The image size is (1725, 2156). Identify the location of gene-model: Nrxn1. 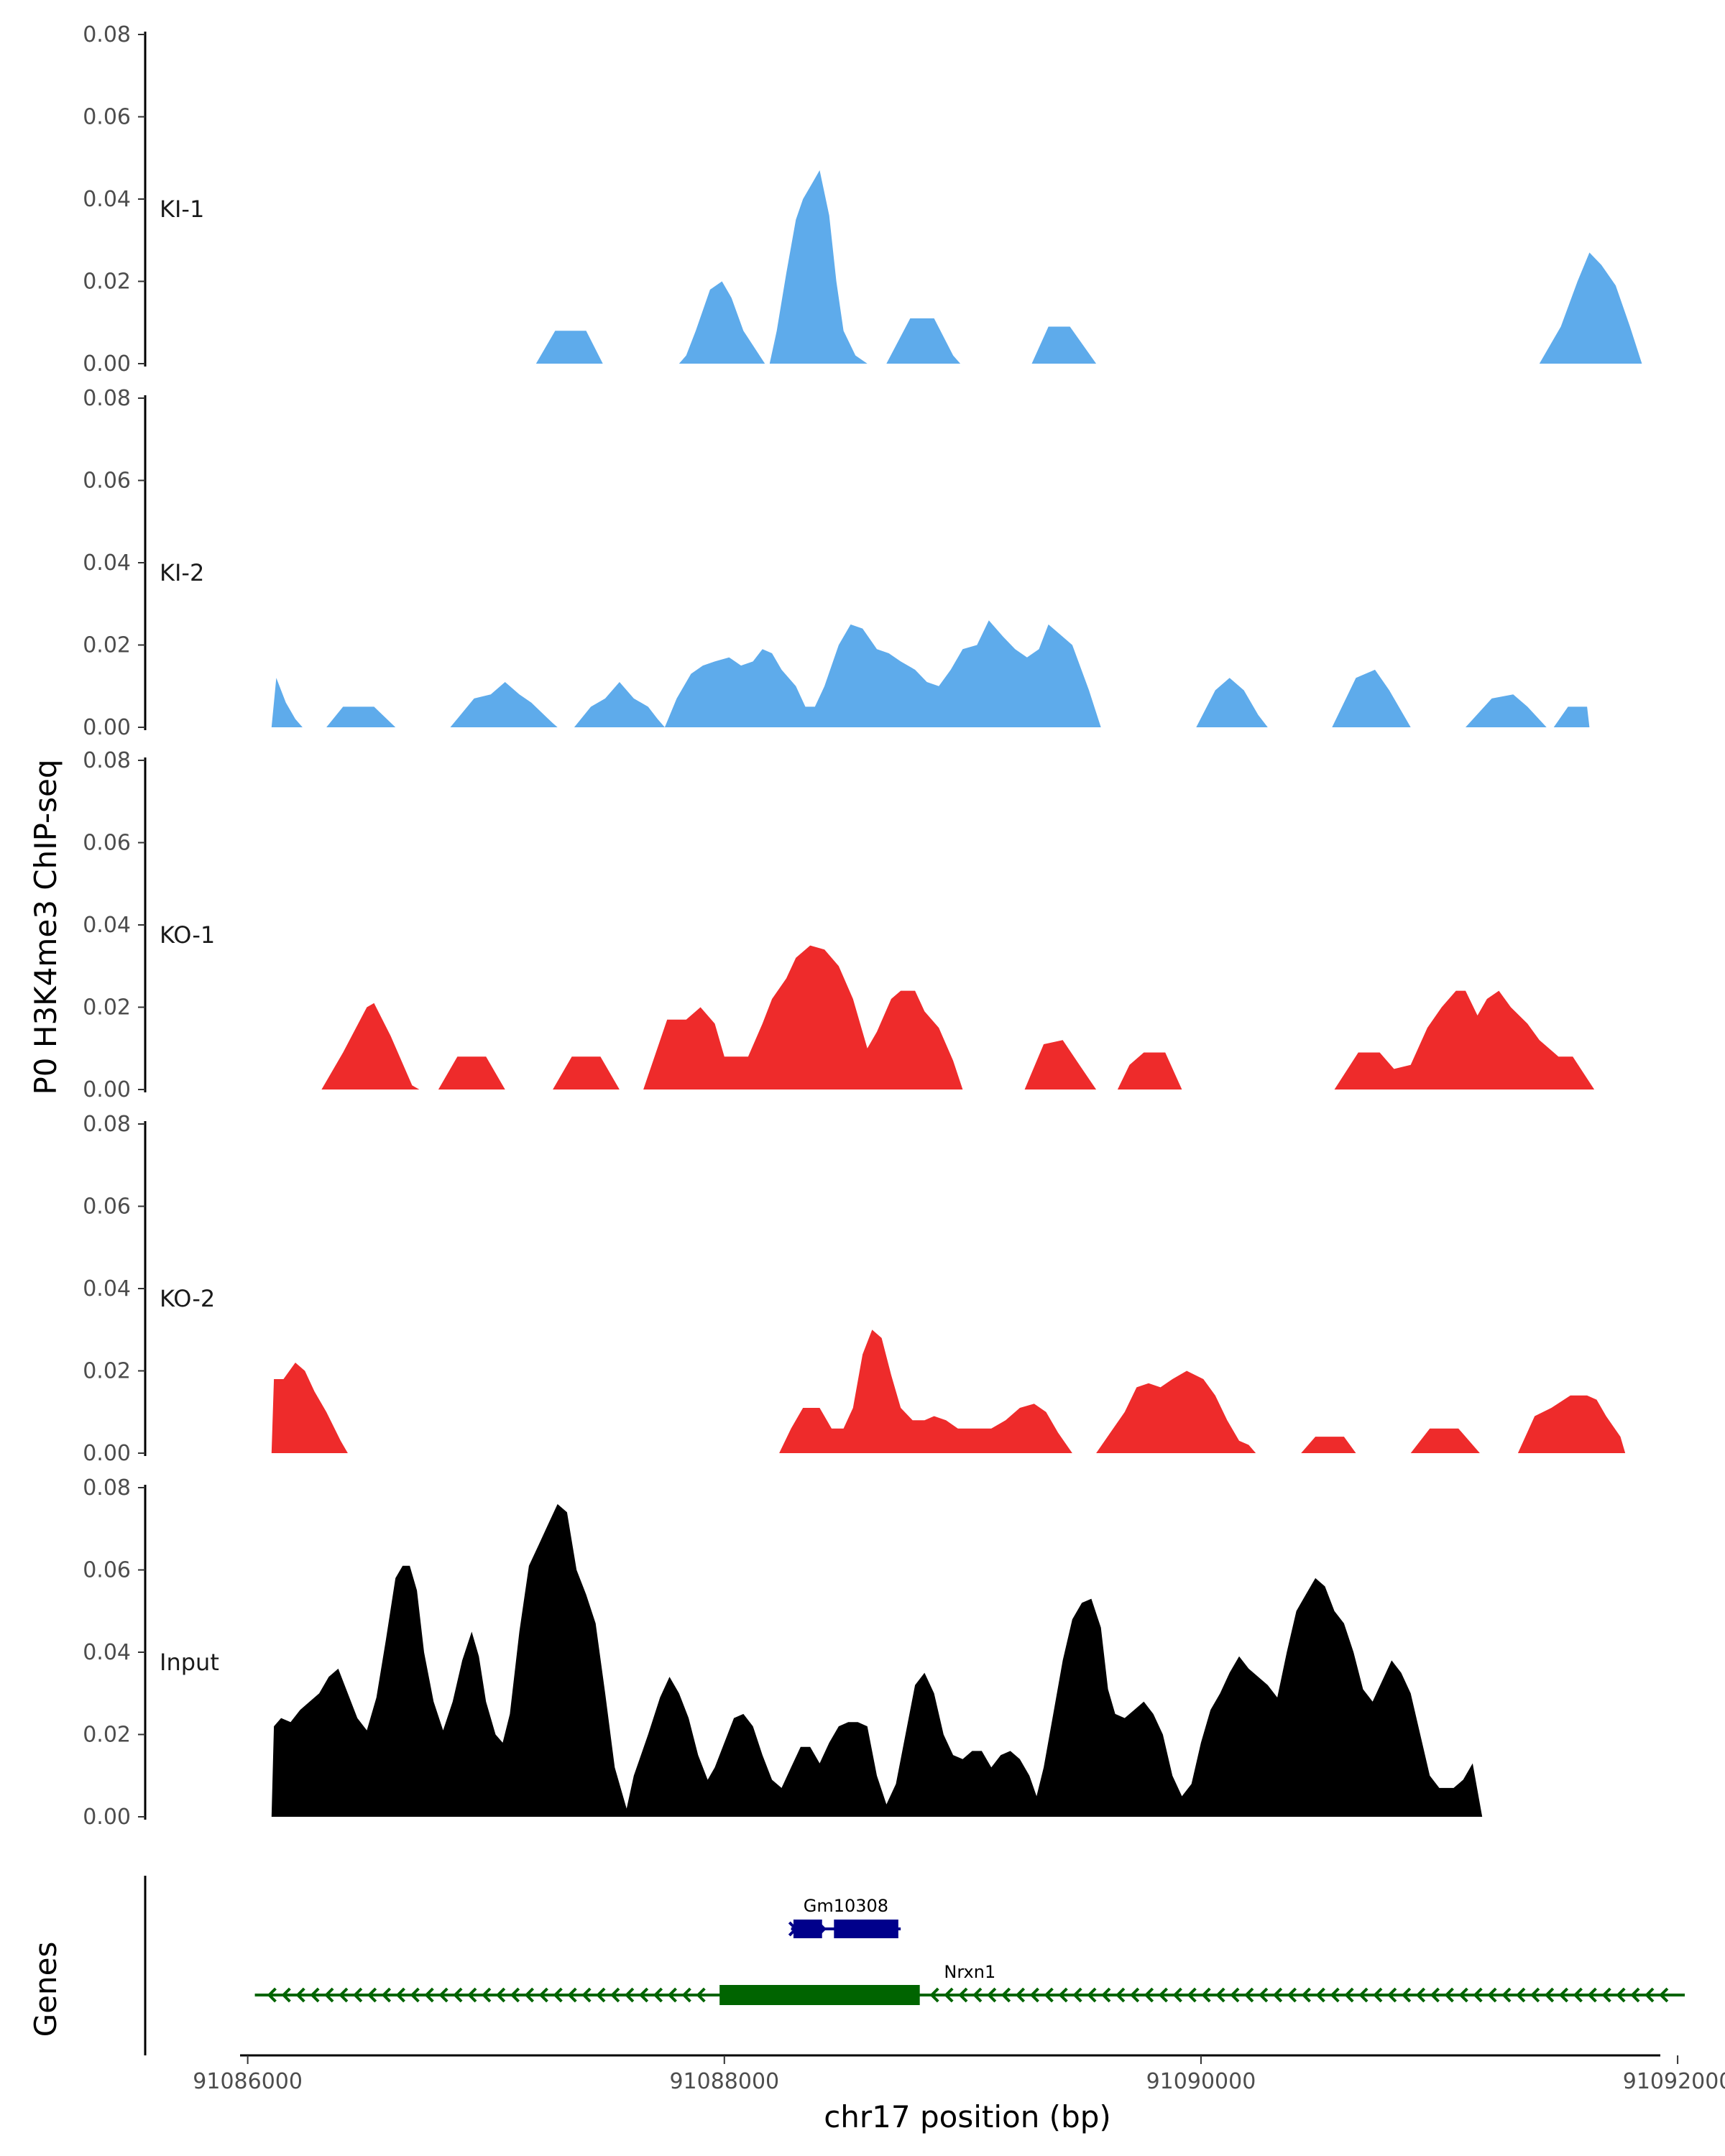
(969, 1984).